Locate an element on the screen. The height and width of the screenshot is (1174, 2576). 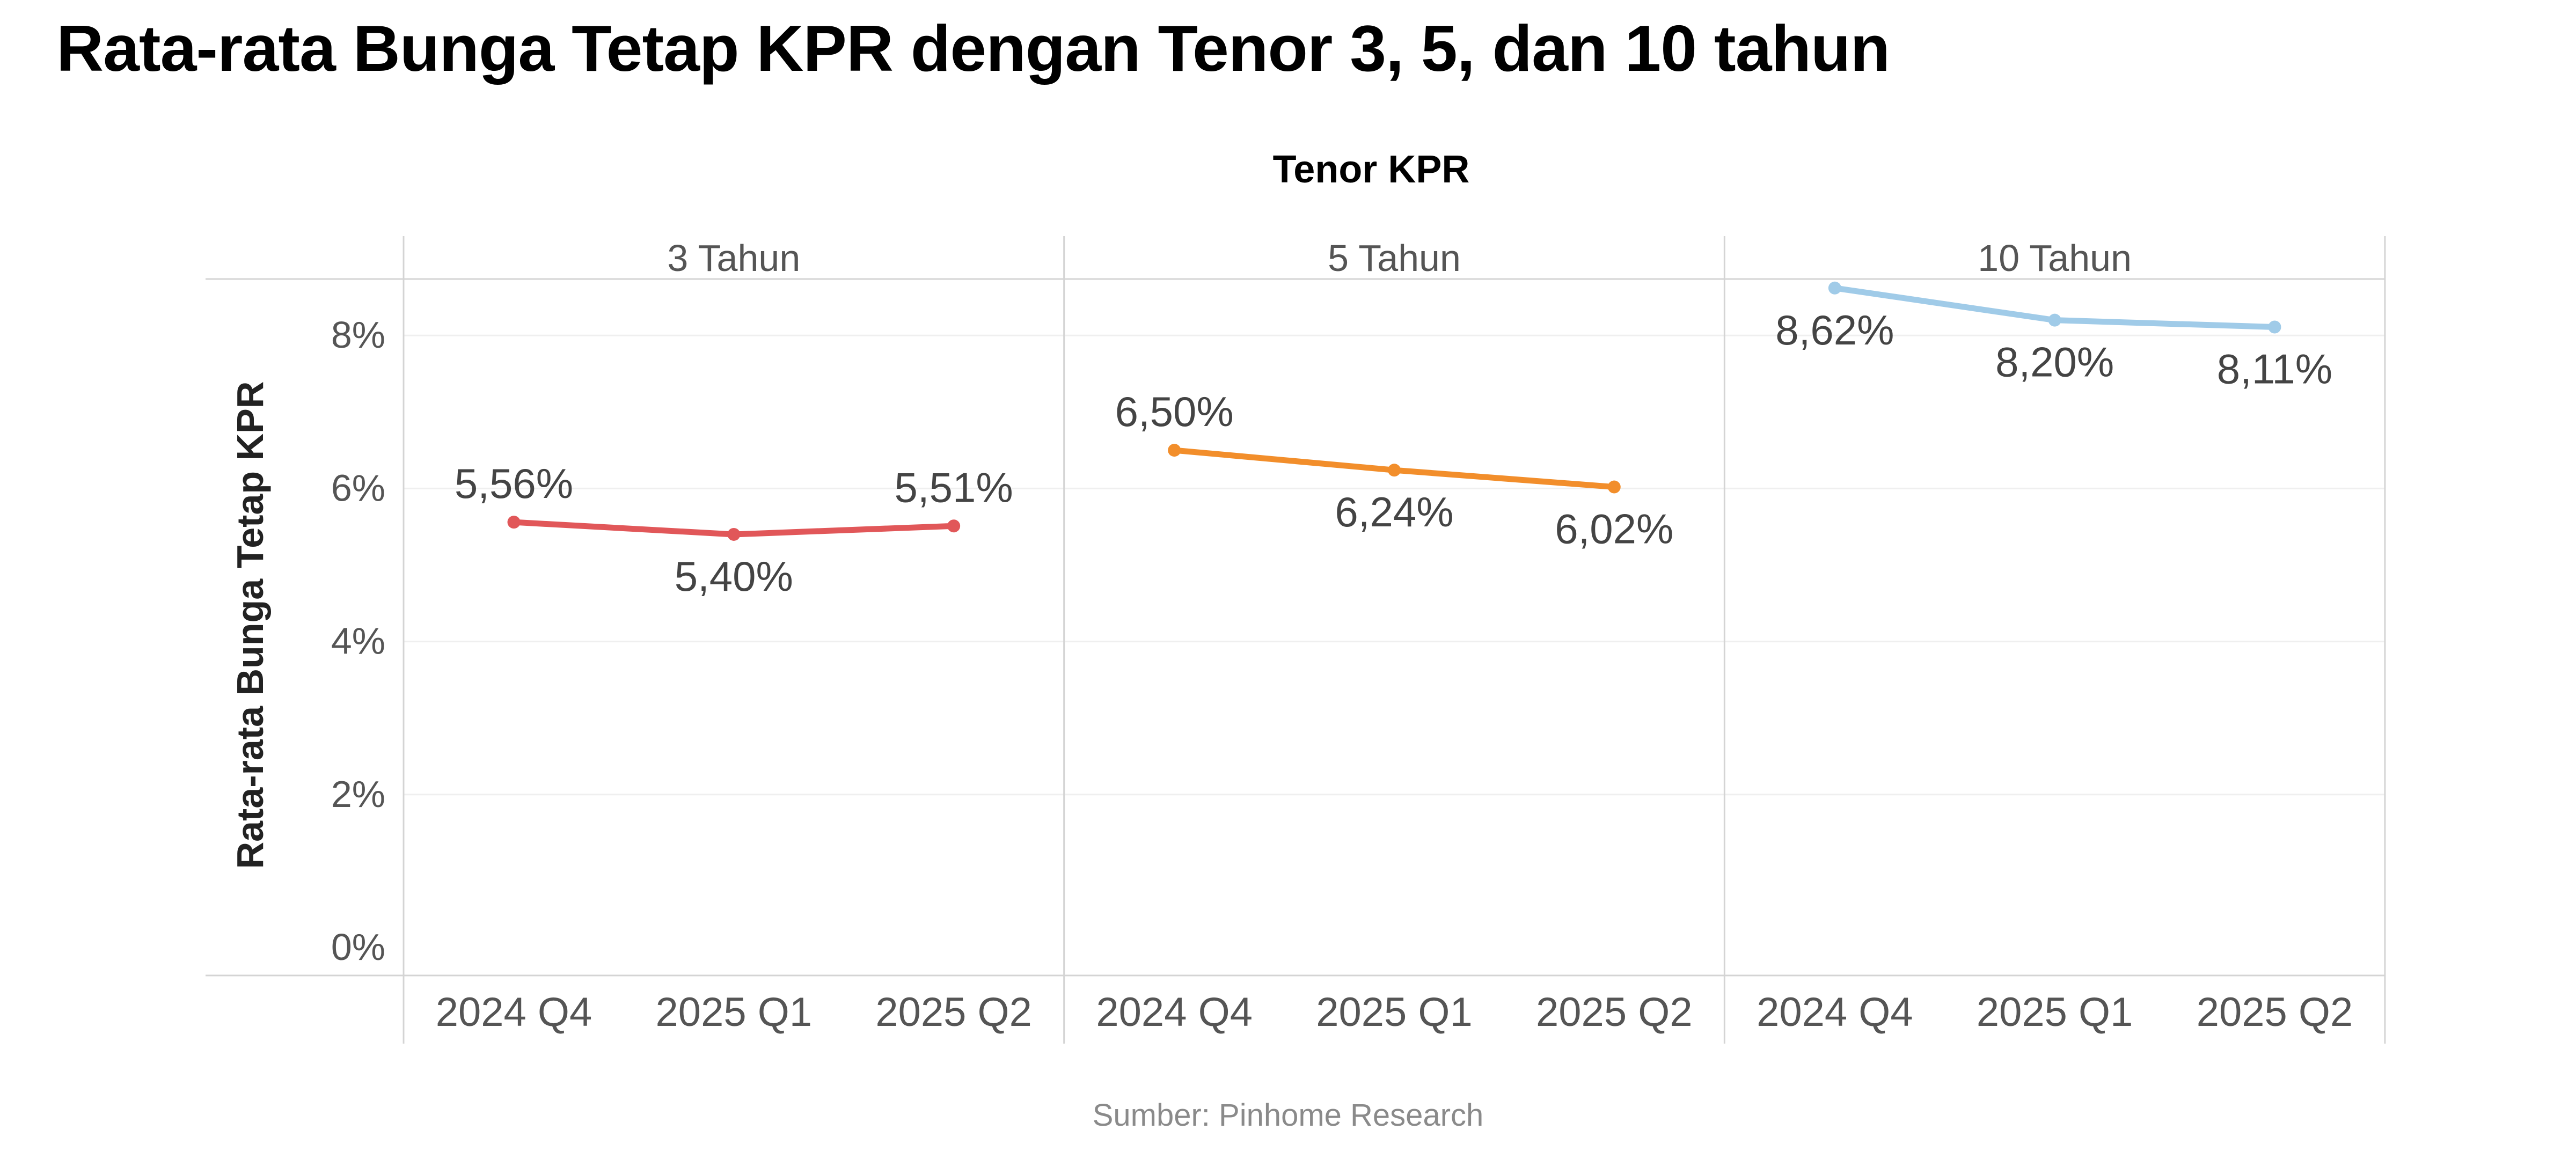
y-tick-label: 8% is located at coordinates (358, 335).